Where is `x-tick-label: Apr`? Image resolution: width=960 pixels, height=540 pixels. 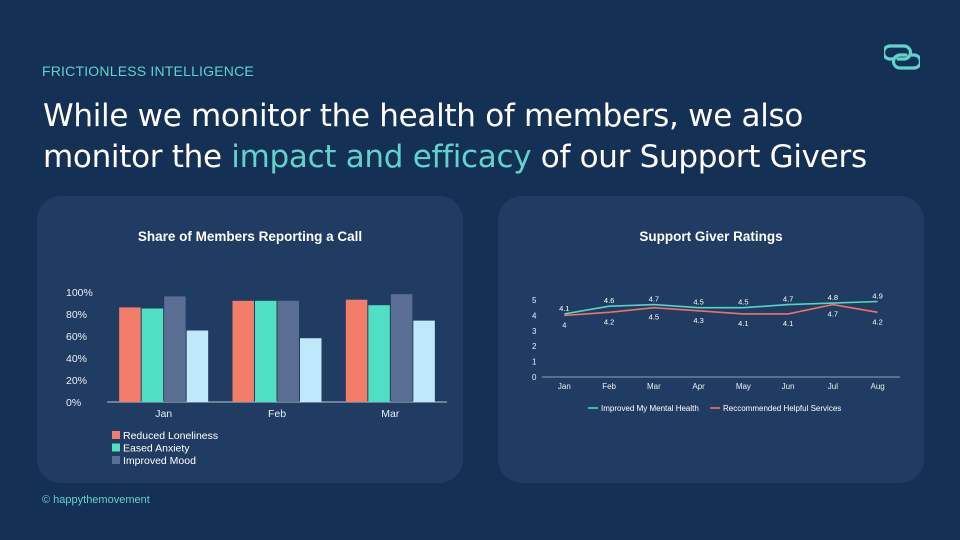 x-tick-label: Apr is located at coordinates (698, 386).